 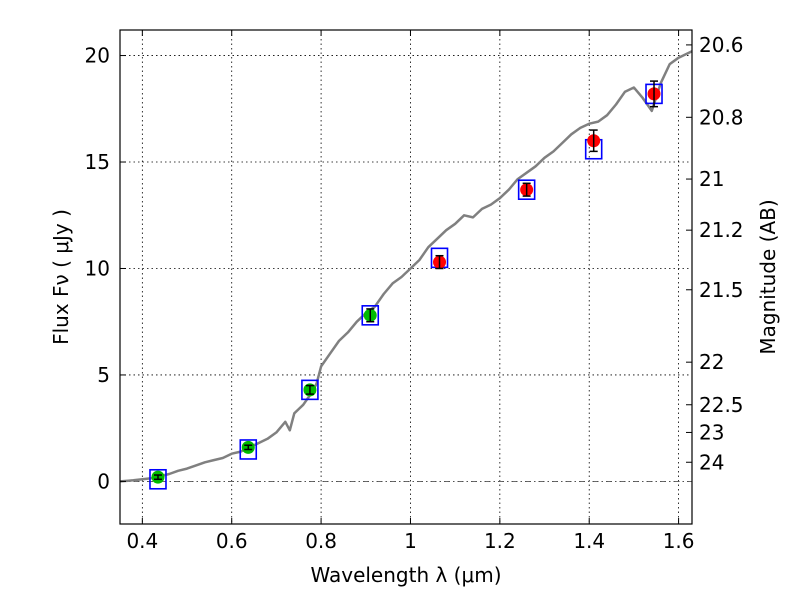 I want to click on x-tick-label: 1.2, so click(x=500, y=541).